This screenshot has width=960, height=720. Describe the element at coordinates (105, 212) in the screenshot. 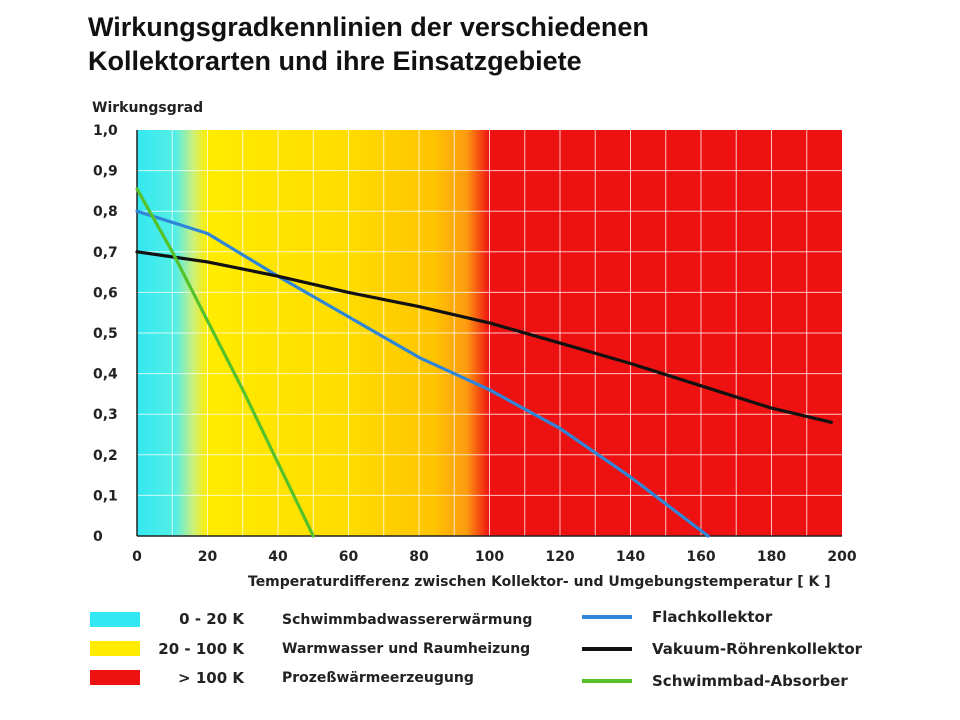

I see `y-tick-label: 0,8` at that location.